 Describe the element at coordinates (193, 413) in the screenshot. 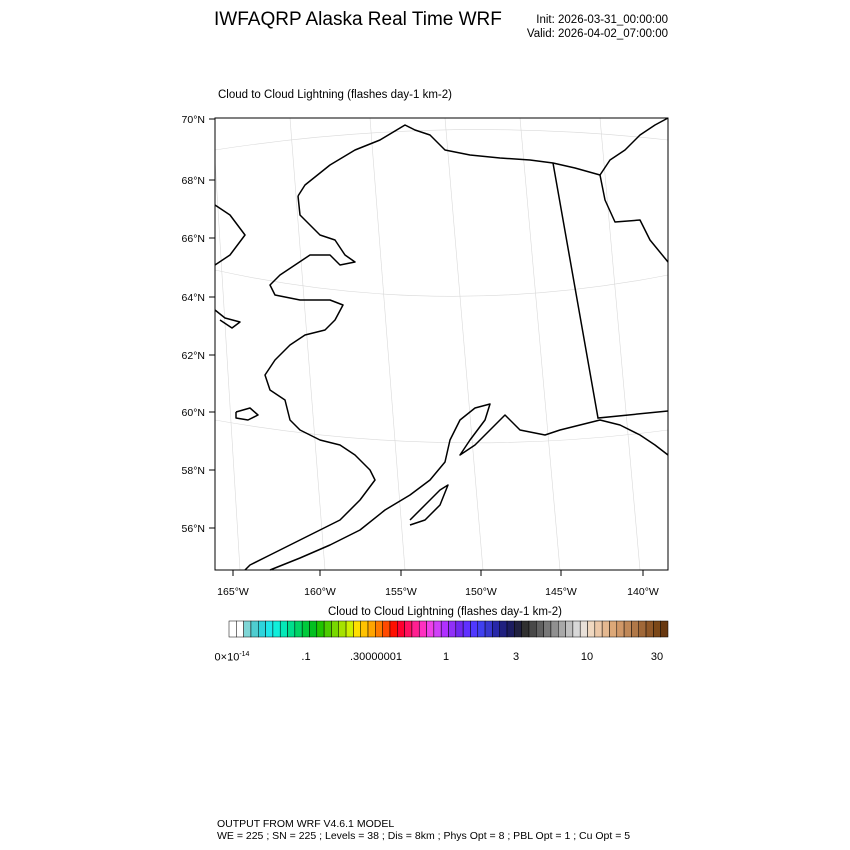

I see `lat-label: 60°N` at that location.